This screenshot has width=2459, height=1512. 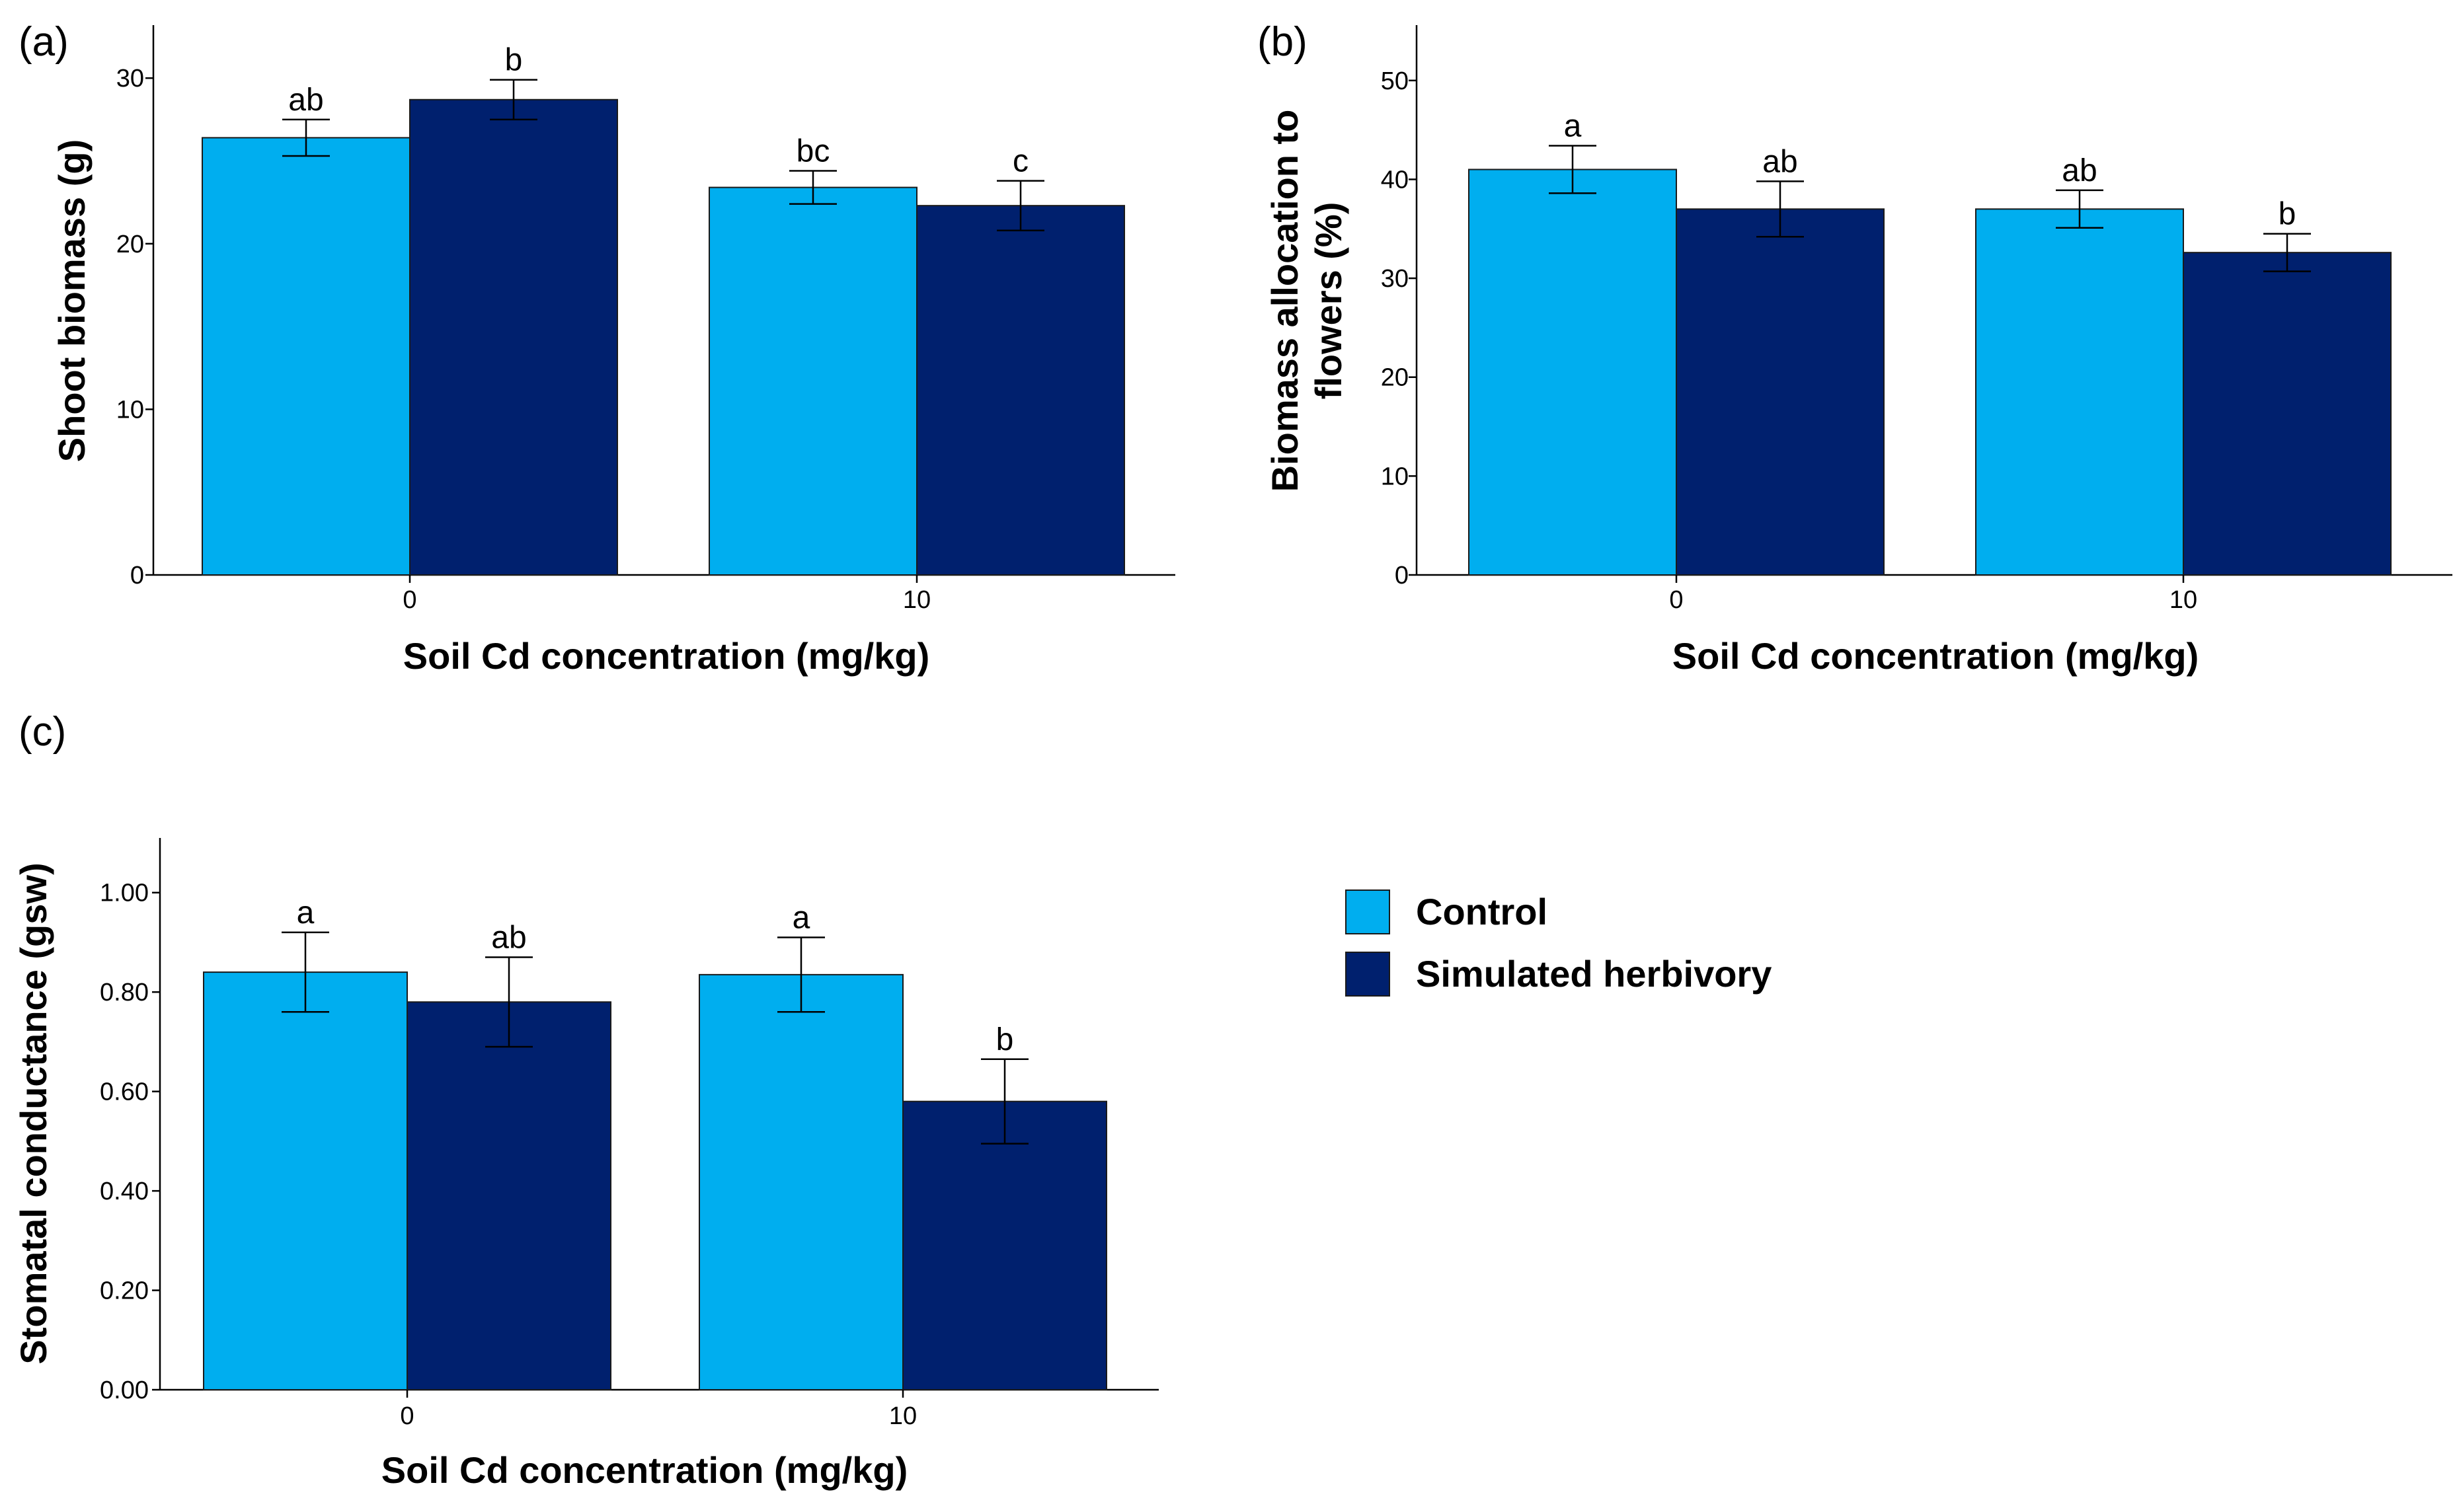 I want to click on y-tick-label: 0.60, so click(x=124, y=1092).